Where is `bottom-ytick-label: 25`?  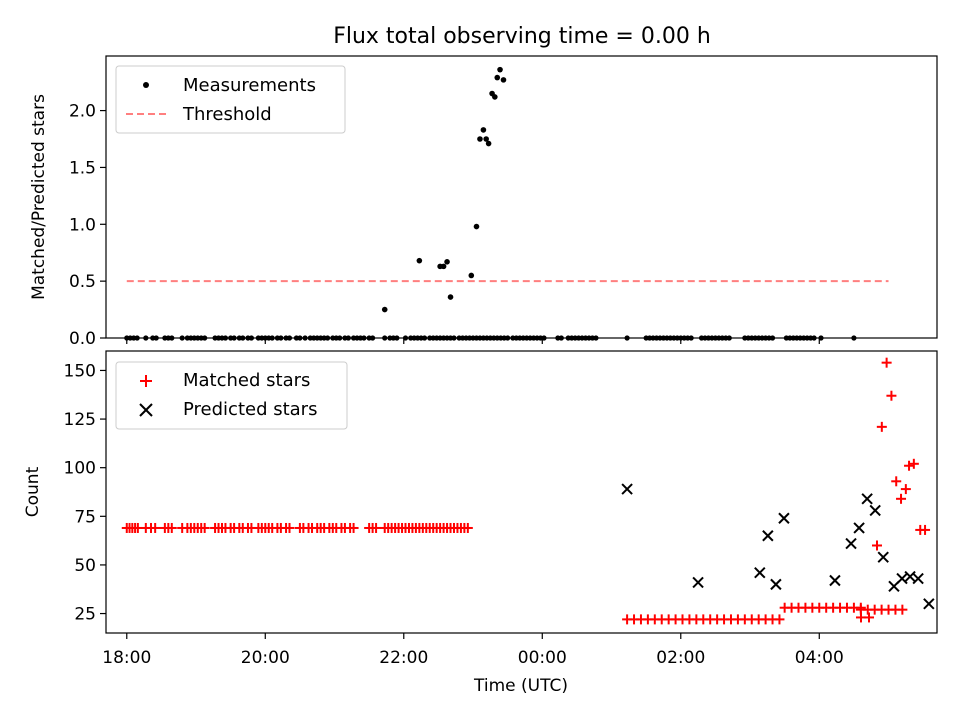
bottom-ytick-label: 25 is located at coordinates (85, 615).